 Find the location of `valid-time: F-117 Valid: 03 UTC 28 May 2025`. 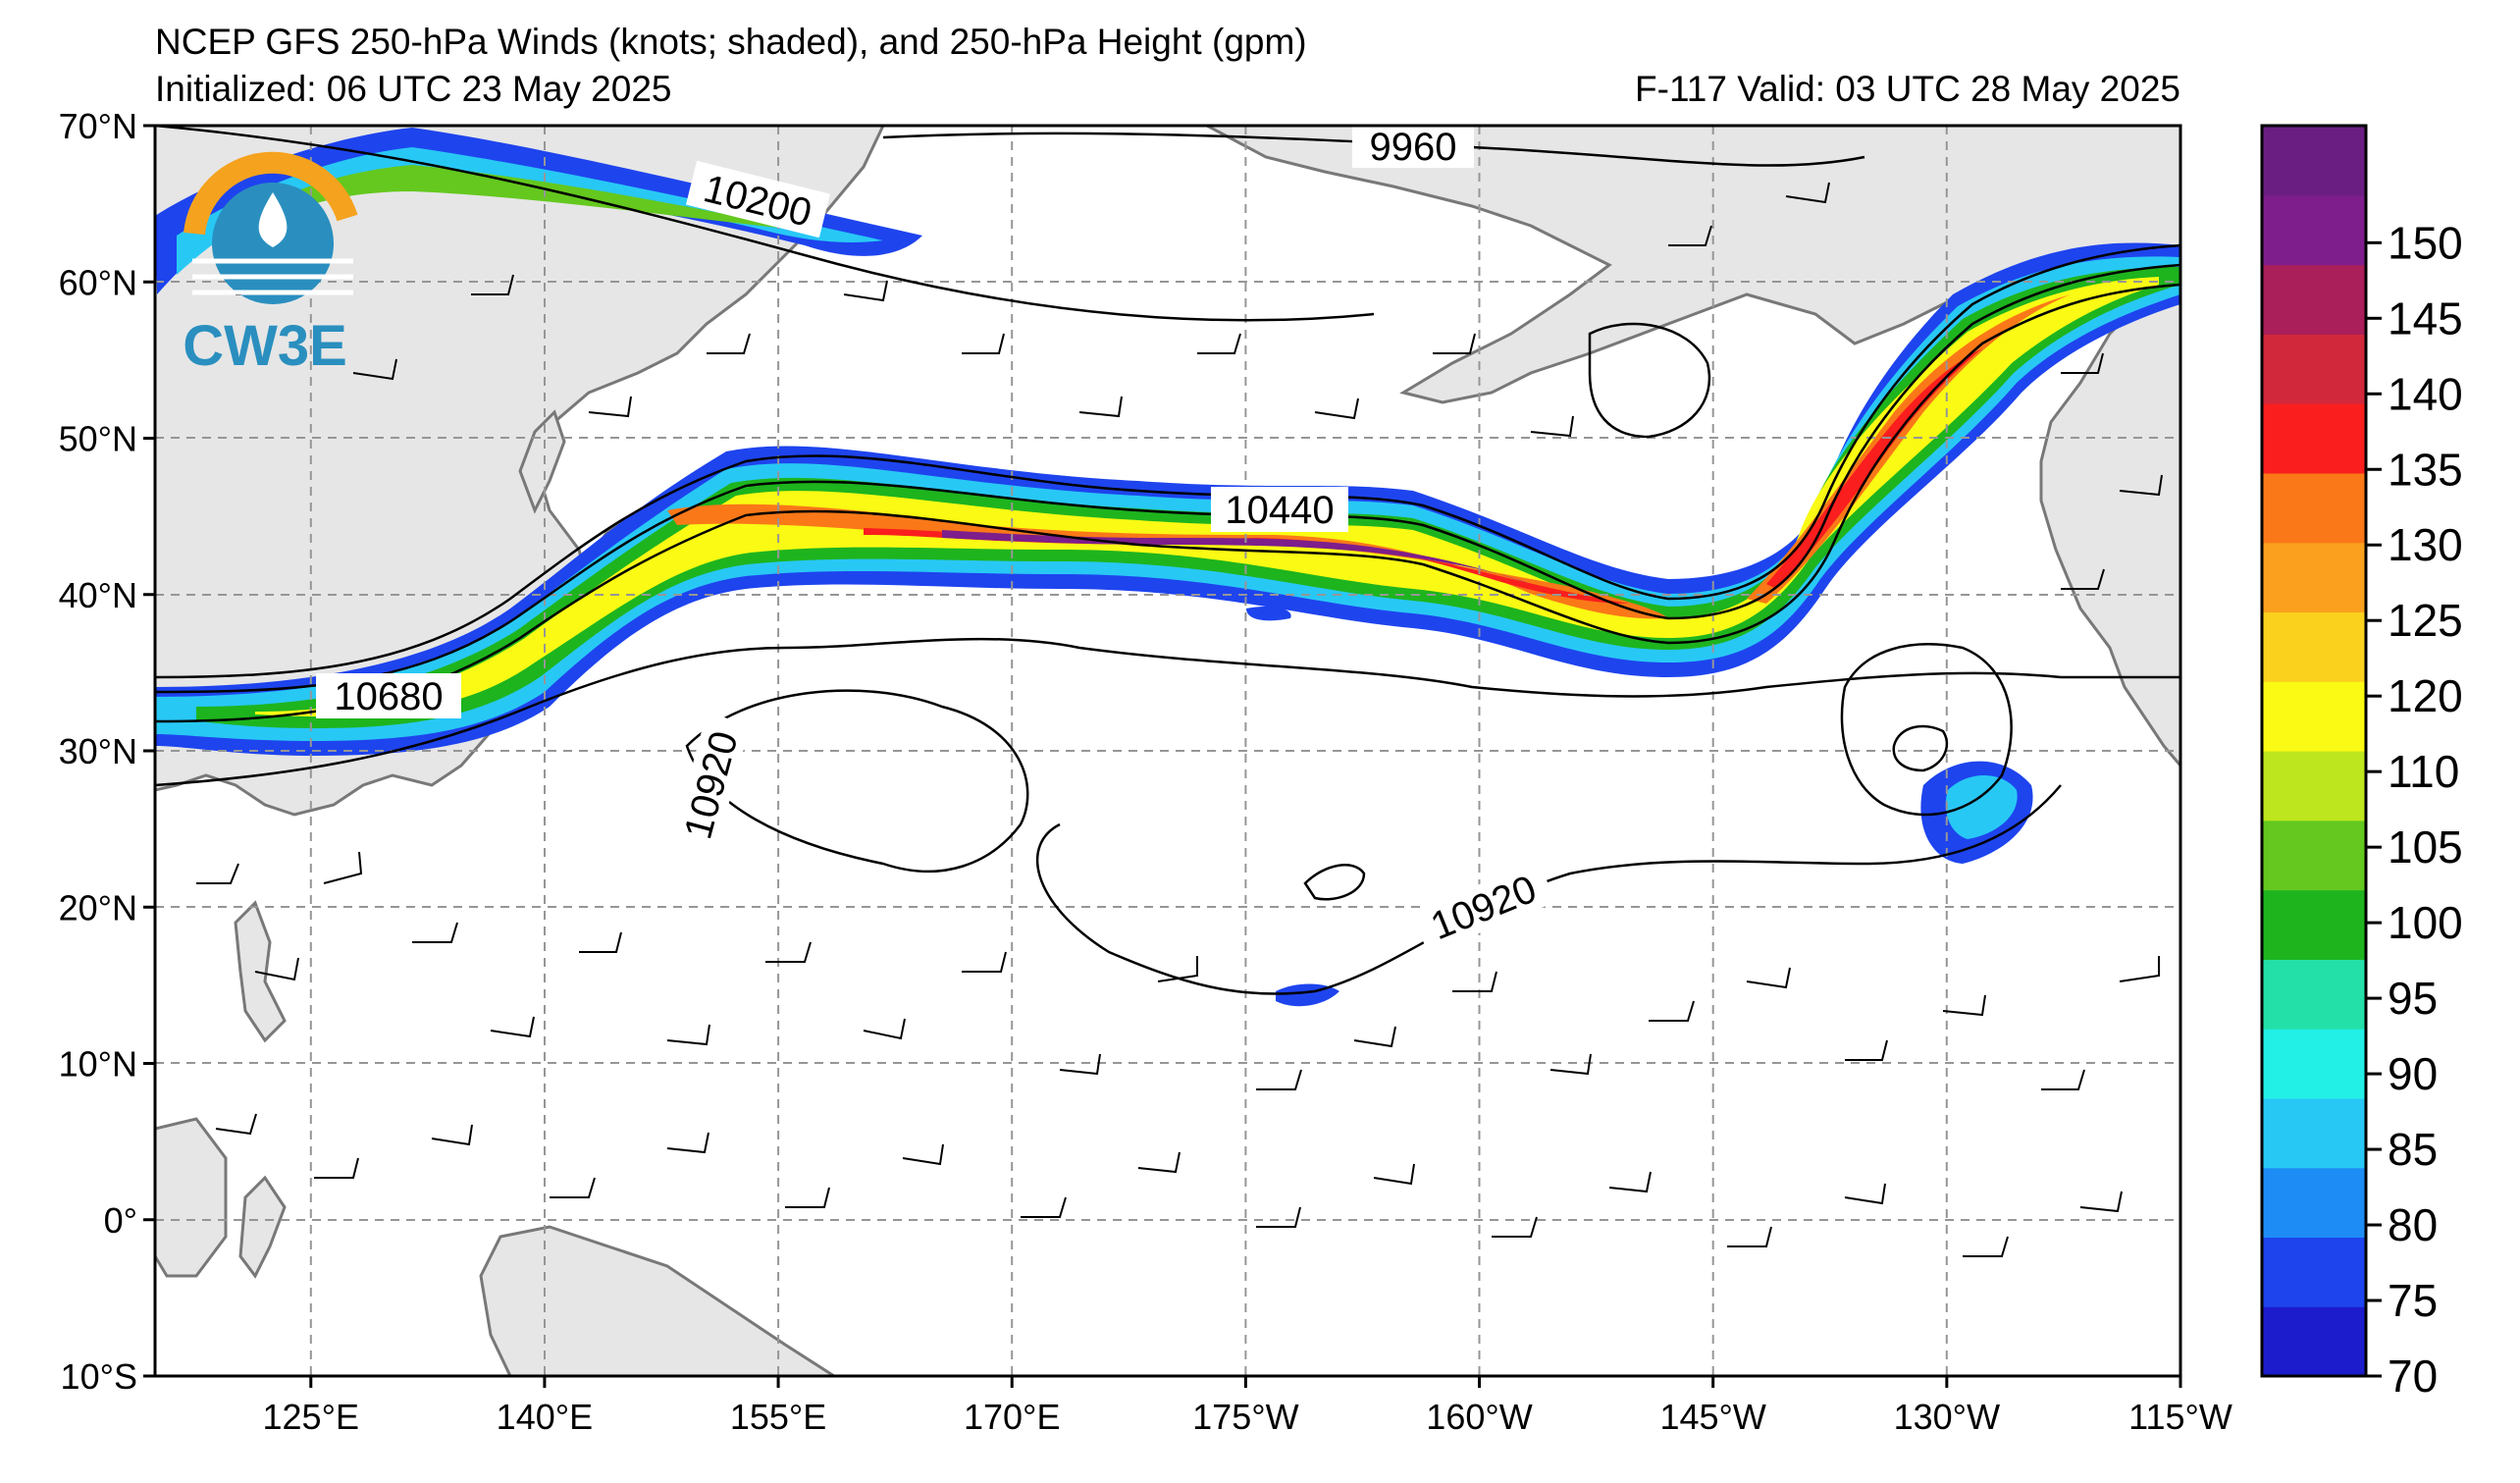

valid-time: F-117 Valid: 03 UTC 28 May 2025 is located at coordinates (1907, 89).